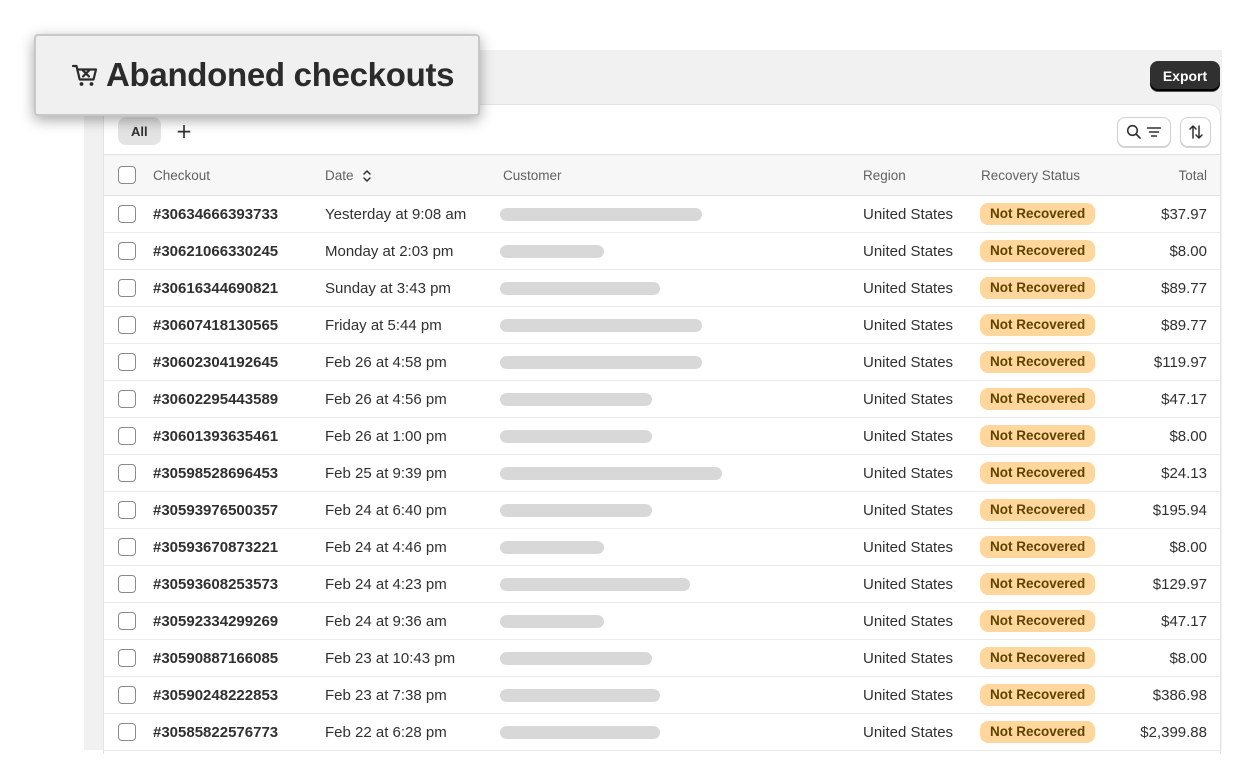 The image size is (1248, 764). Describe the element at coordinates (216, 732) in the screenshot. I see `checkout-id: #30585822576773` at that location.